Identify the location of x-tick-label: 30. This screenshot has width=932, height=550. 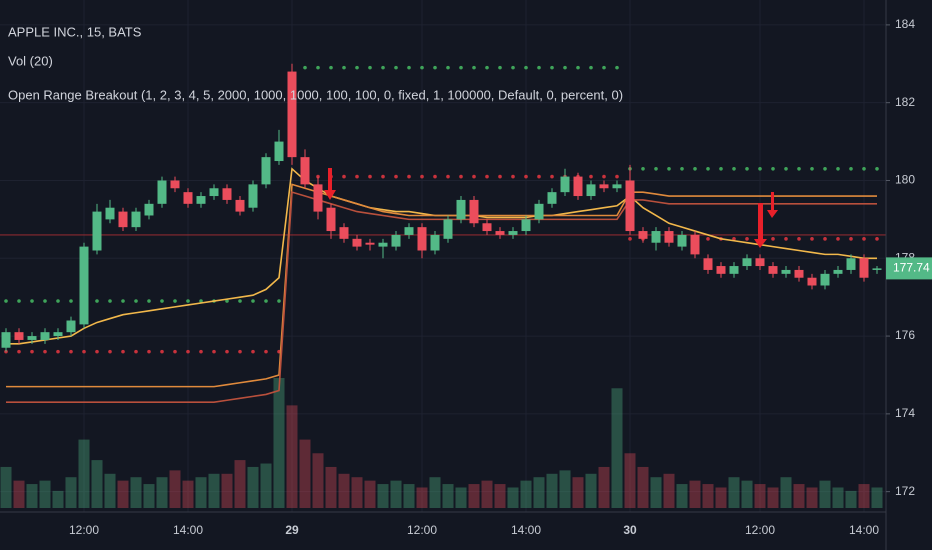
(630, 530).